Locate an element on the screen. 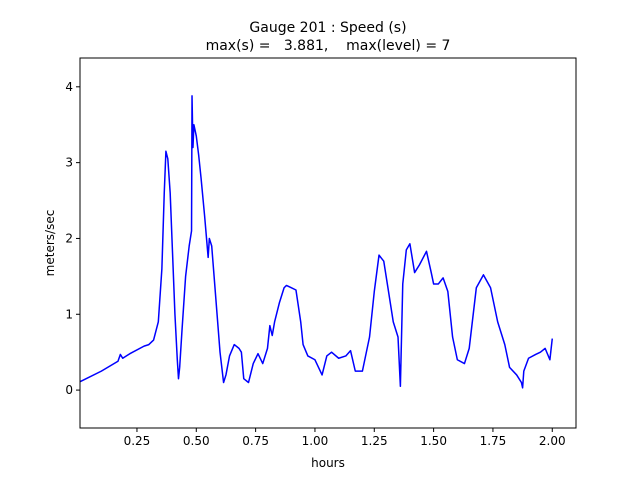 This screenshot has height=480, width=640. x-tick-label: 0.50 is located at coordinates (196, 441).